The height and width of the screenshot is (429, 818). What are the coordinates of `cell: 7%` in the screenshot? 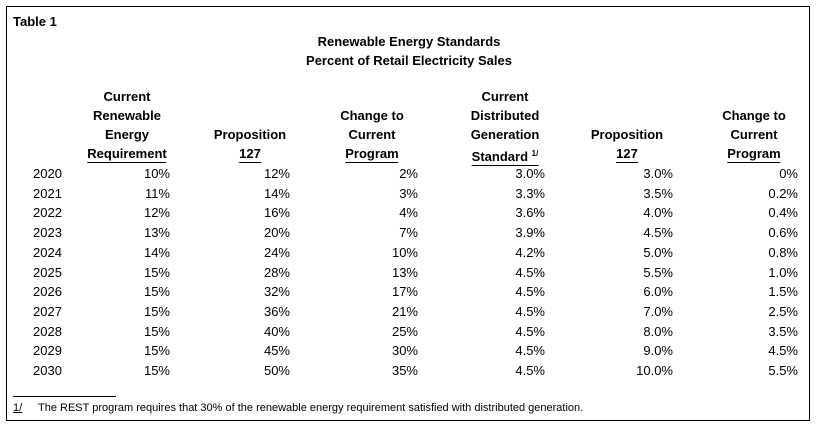 It's located at (408, 233).